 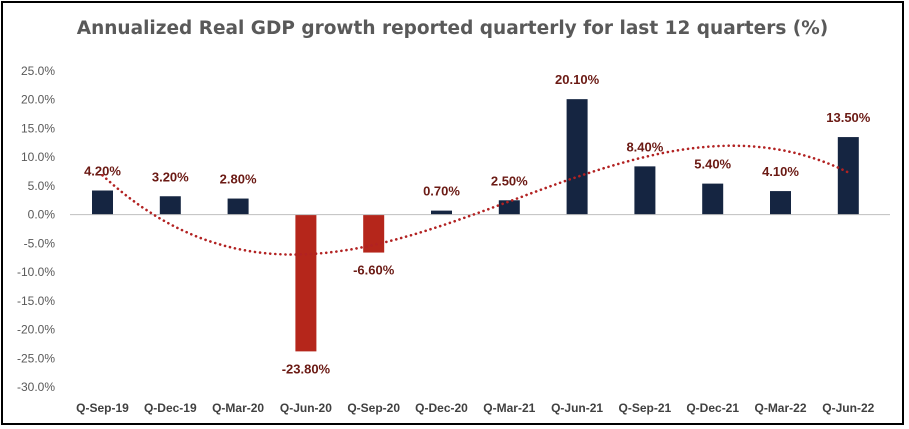 What do you see at coordinates (577, 79) in the screenshot?
I see `data-label: 20.10%` at bounding box center [577, 79].